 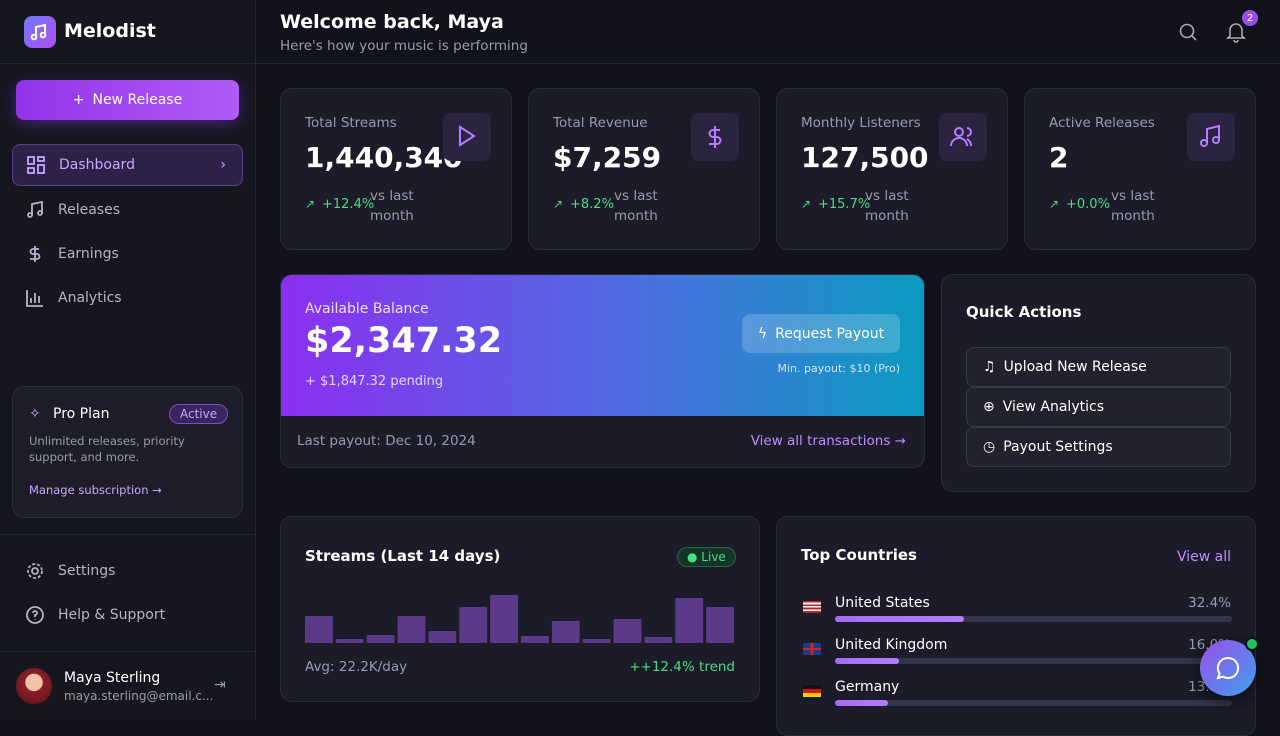 I want to click on stat-label: Active Releases, so click(x=1102, y=123).